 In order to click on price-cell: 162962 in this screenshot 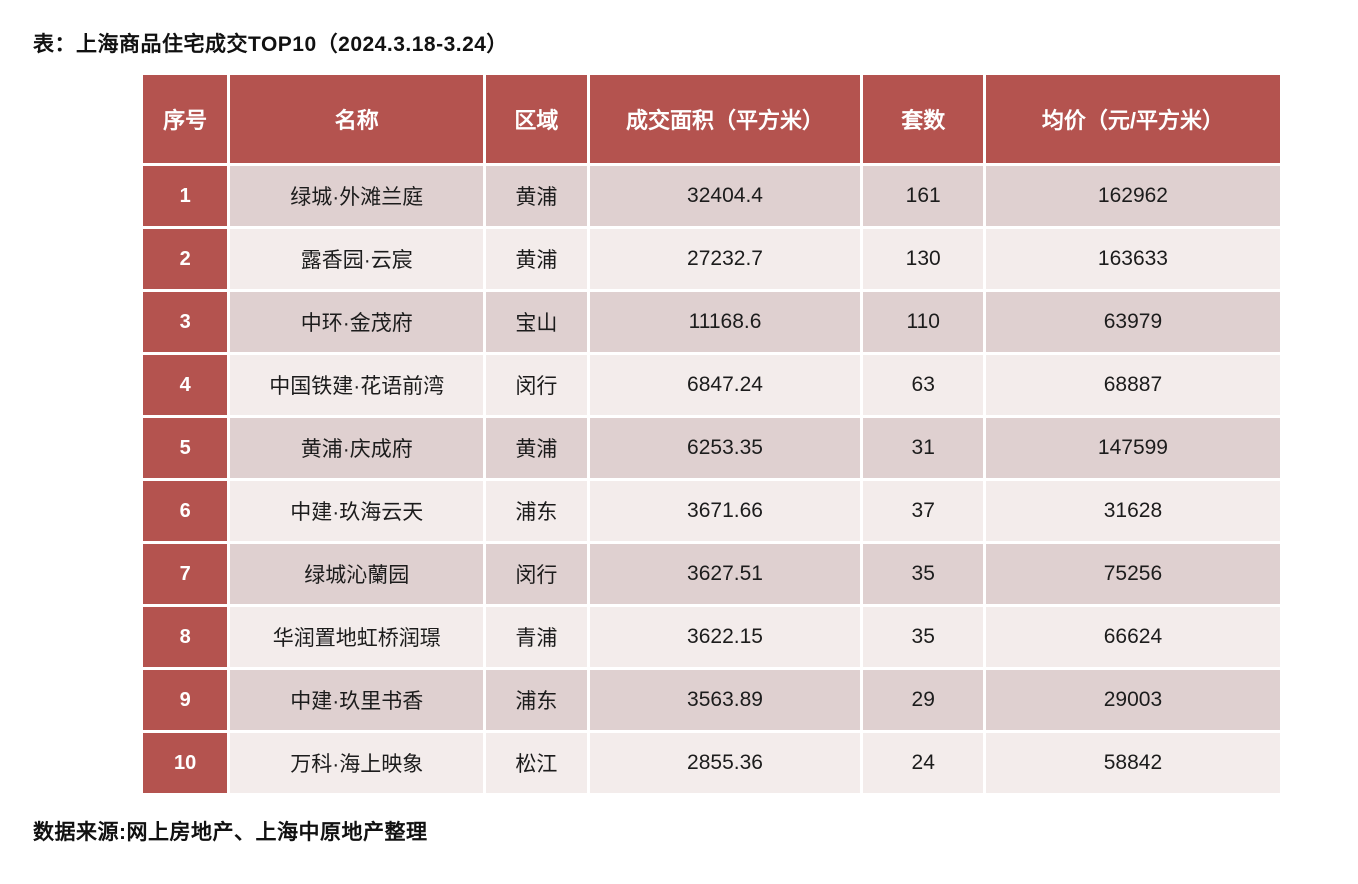, I will do `click(1132, 196)`.